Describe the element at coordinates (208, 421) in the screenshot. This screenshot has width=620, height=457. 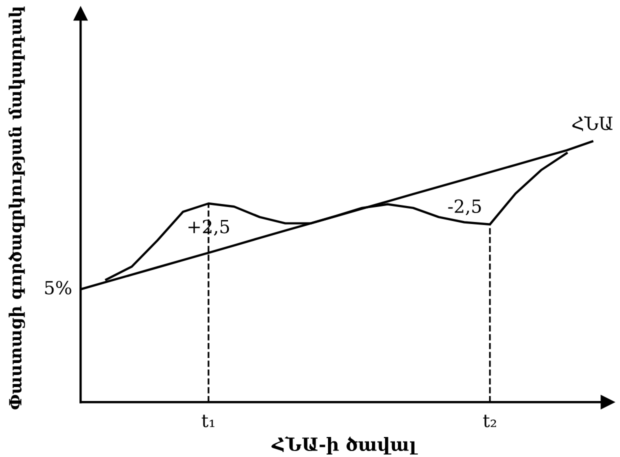
I see `x-tick-label: t₁` at that location.